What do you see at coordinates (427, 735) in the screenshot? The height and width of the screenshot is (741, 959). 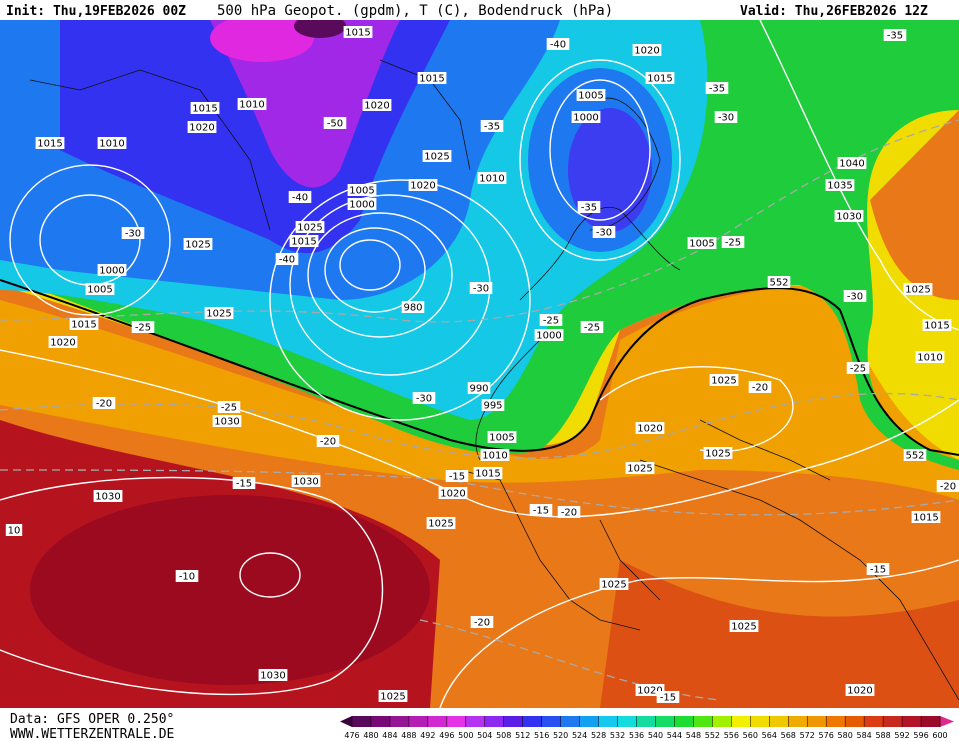 I see `colorbar-tick-label: 492` at bounding box center [427, 735].